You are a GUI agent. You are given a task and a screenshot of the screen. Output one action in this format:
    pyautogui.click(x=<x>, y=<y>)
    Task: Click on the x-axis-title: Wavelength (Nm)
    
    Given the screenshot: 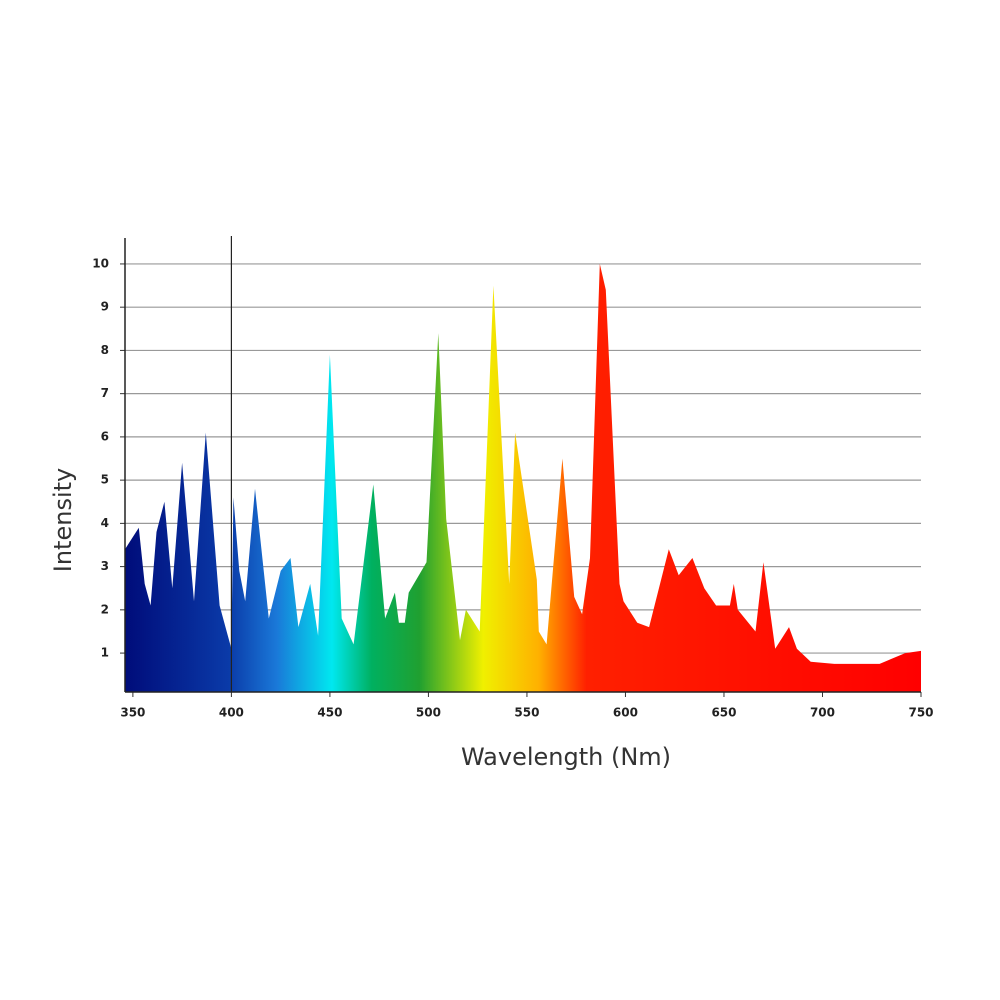 What is the action you would take?
    pyautogui.click(x=566, y=757)
    